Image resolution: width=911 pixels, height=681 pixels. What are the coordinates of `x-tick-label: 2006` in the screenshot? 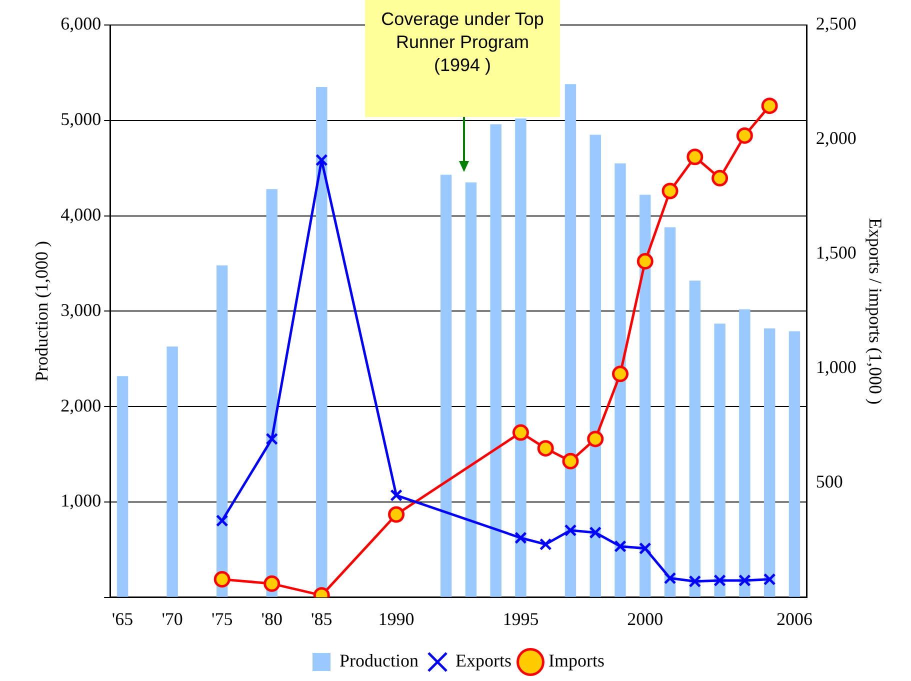 It's located at (794, 618).